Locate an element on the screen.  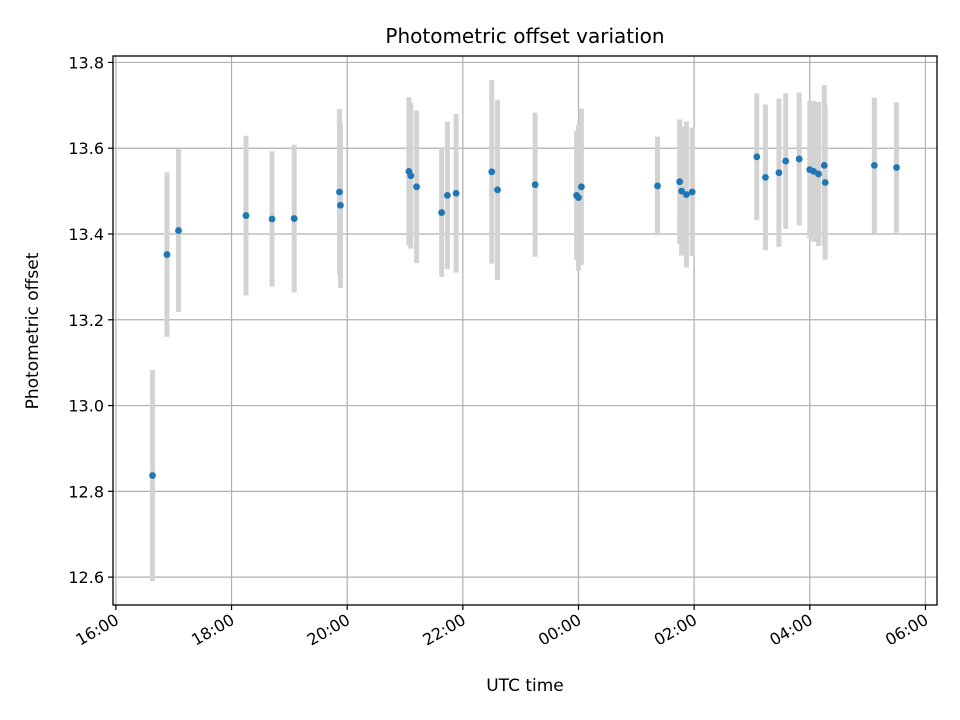
x-tick-label: 22:00 is located at coordinates (443, 630).